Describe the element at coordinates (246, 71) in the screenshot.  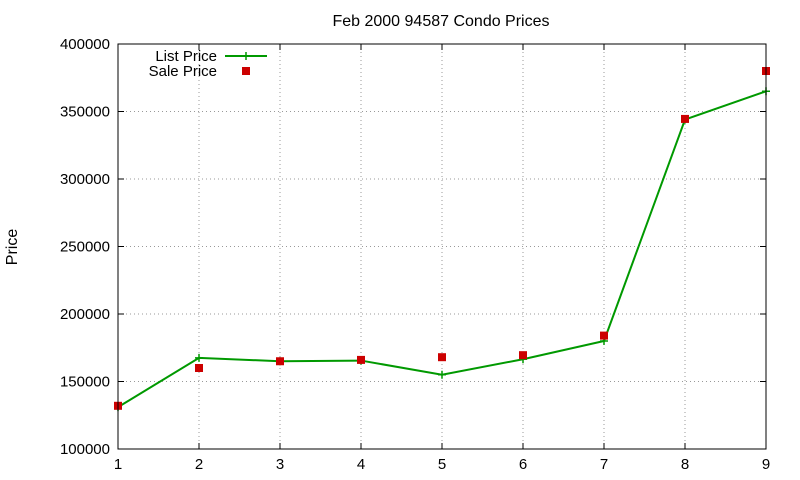
I see `legend-marker-sale-price` at that location.